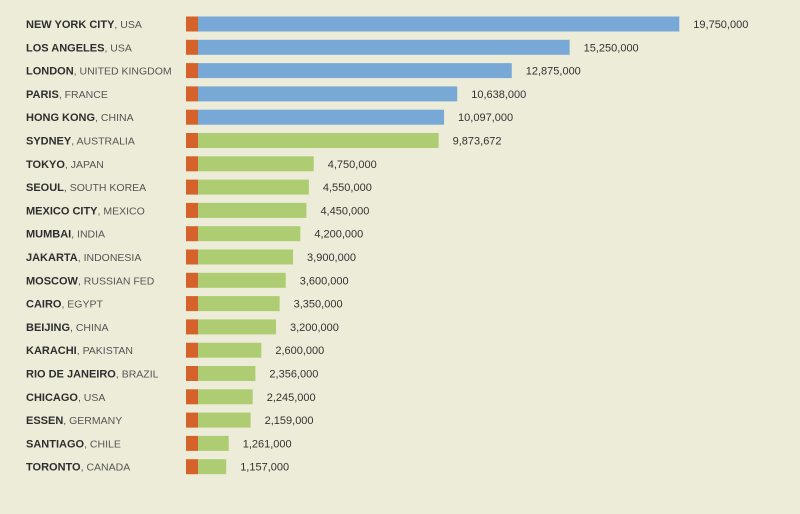 The width and height of the screenshot is (800, 514). What do you see at coordinates (103, 142) in the screenshot?
I see `country-name: , AUSTRALIA` at bounding box center [103, 142].